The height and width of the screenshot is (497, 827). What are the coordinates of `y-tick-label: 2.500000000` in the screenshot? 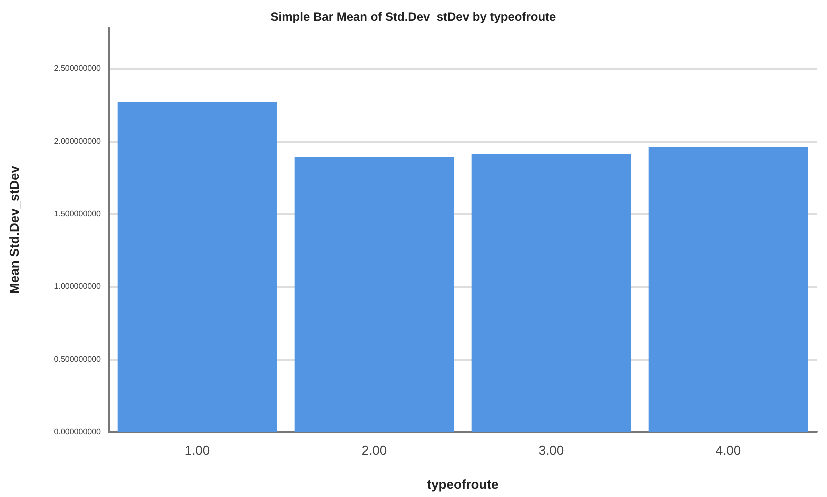 It's located at (78, 69).